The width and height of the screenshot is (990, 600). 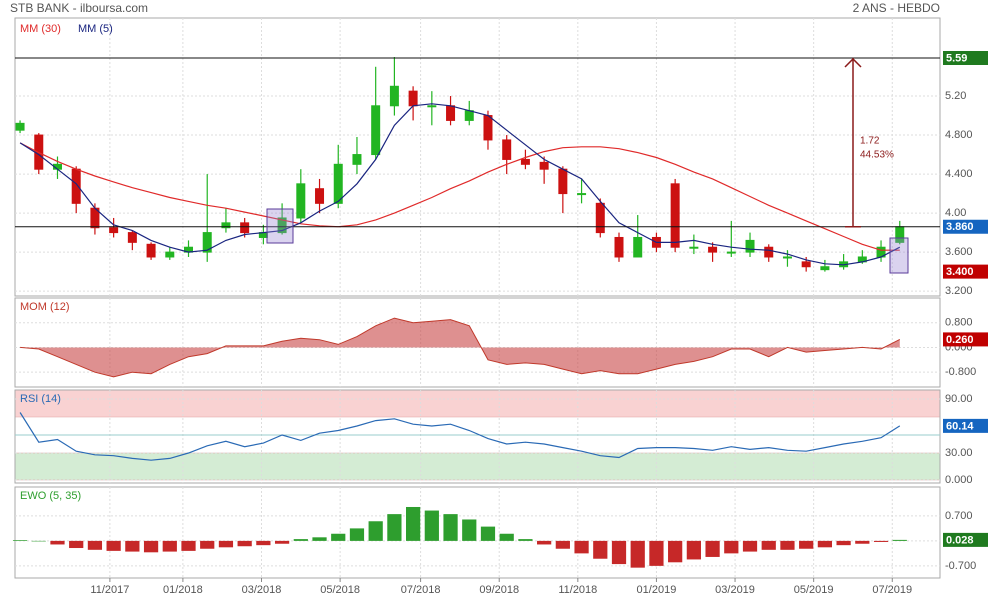 What do you see at coordinates (657, 590) in the screenshot?
I see `x-tick-label: 01/2019` at bounding box center [657, 590].